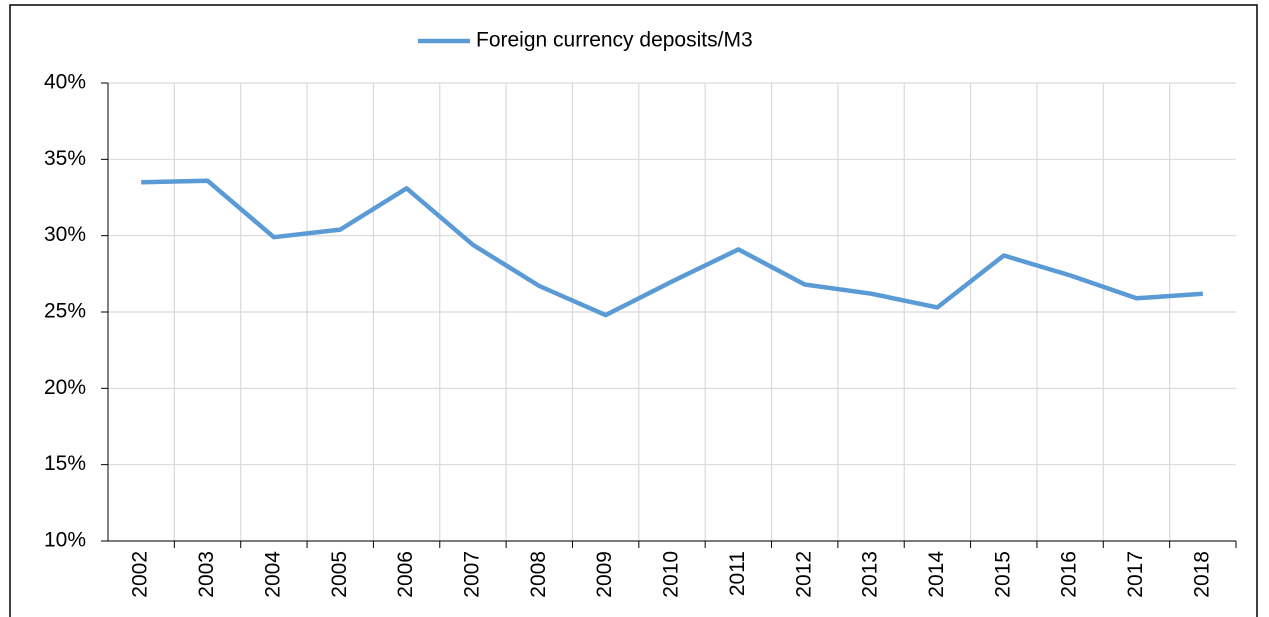 The height and width of the screenshot is (617, 1269). What do you see at coordinates (803, 574) in the screenshot?
I see `x-tick-label: 2012` at bounding box center [803, 574].